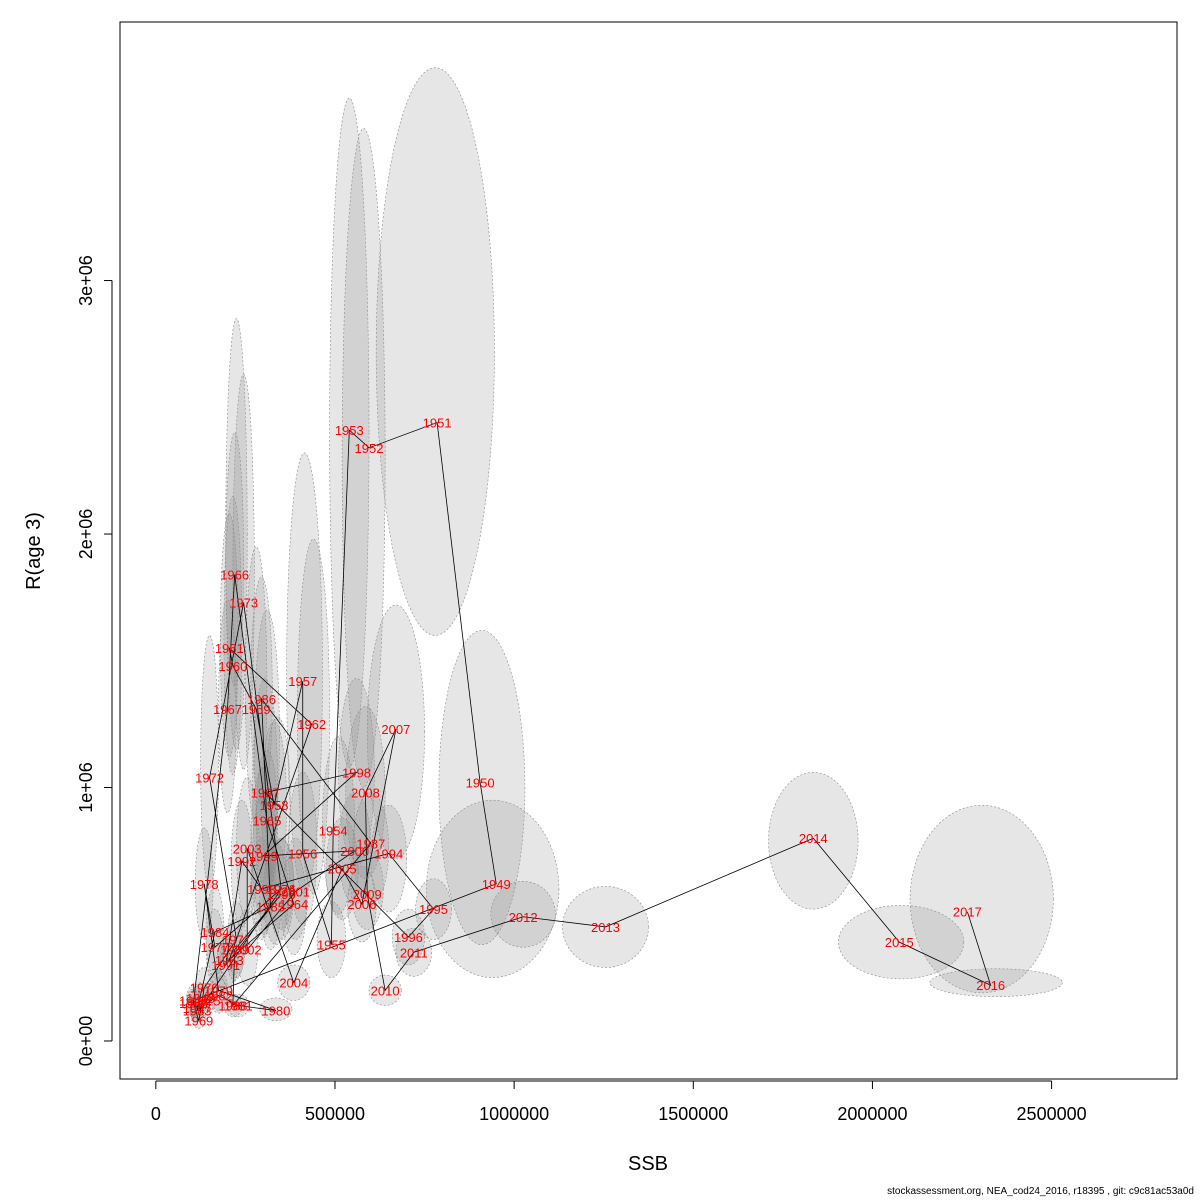 The height and width of the screenshot is (1200, 1200). What do you see at coordinates (356, 772) in the screenshot?
I see `point-label-1998: 1998` at bounding box center [356, 772].